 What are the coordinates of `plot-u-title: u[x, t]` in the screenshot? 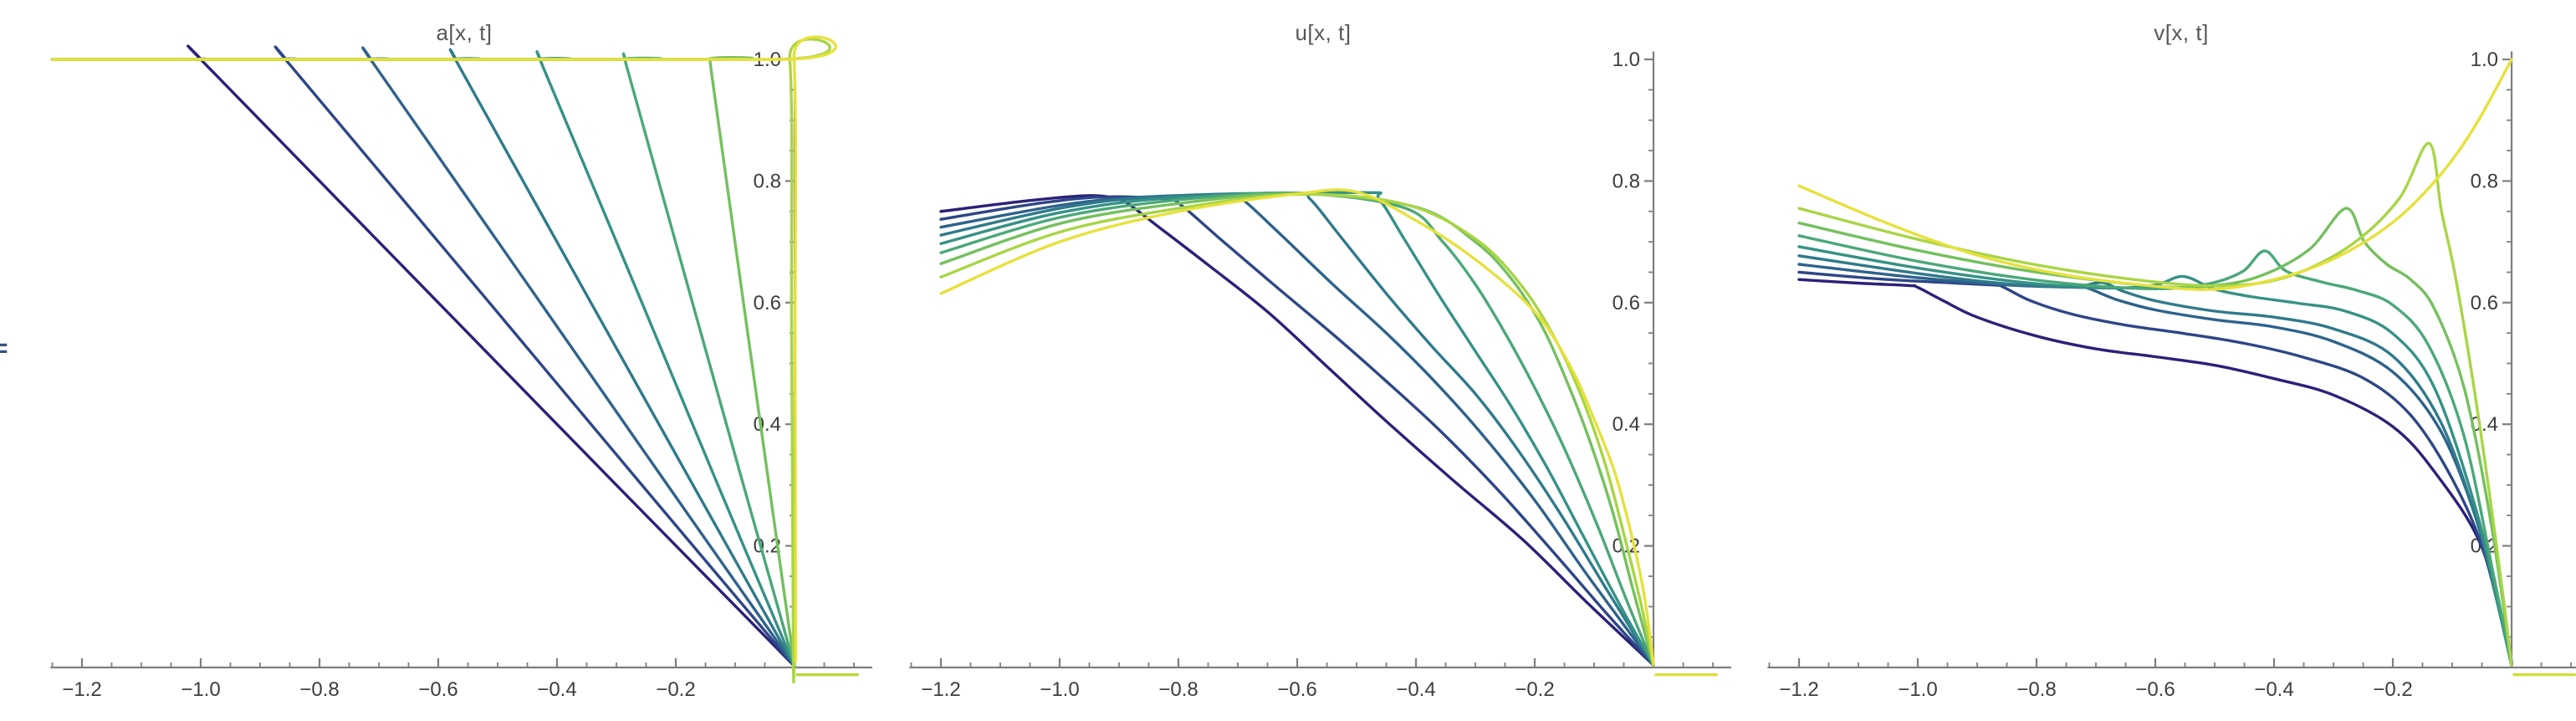 It's located at (1323, 32).